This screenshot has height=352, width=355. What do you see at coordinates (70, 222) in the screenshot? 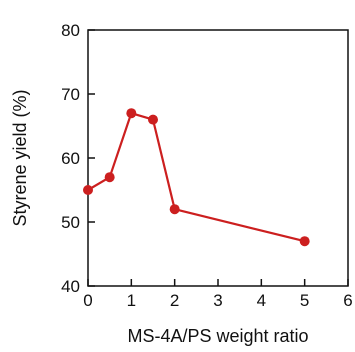
I see `y-tick-label: 50` at bounding box center [70, 222].